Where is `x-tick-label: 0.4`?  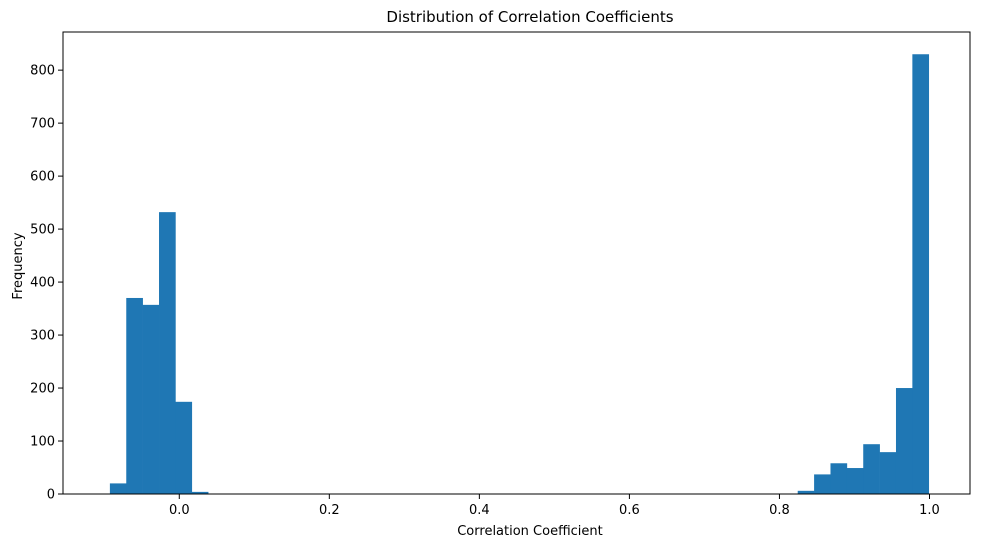
x-tick-label: 0.4 is located at coordinates (479, 510).